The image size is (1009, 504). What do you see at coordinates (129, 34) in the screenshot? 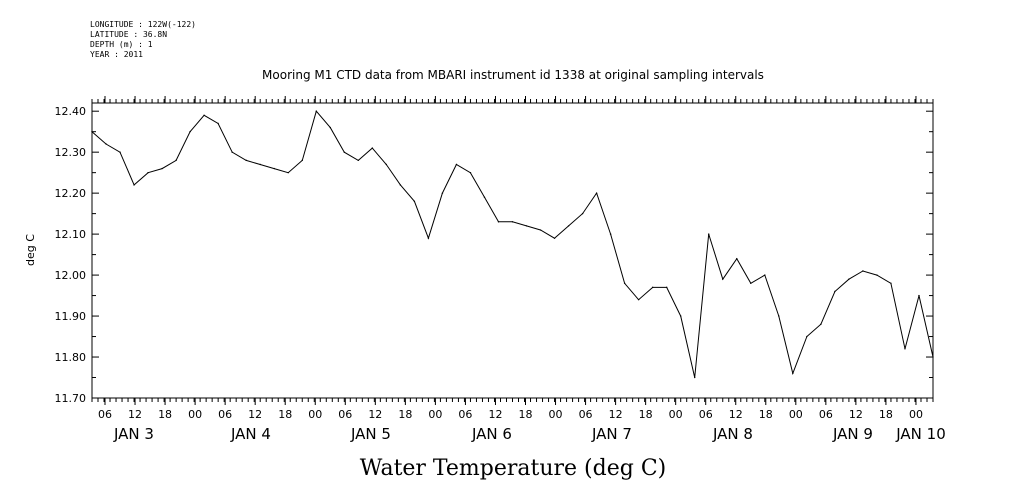
I see `latitude-text: LATITUDE : 36.8N` at bounding box center [129, 34].